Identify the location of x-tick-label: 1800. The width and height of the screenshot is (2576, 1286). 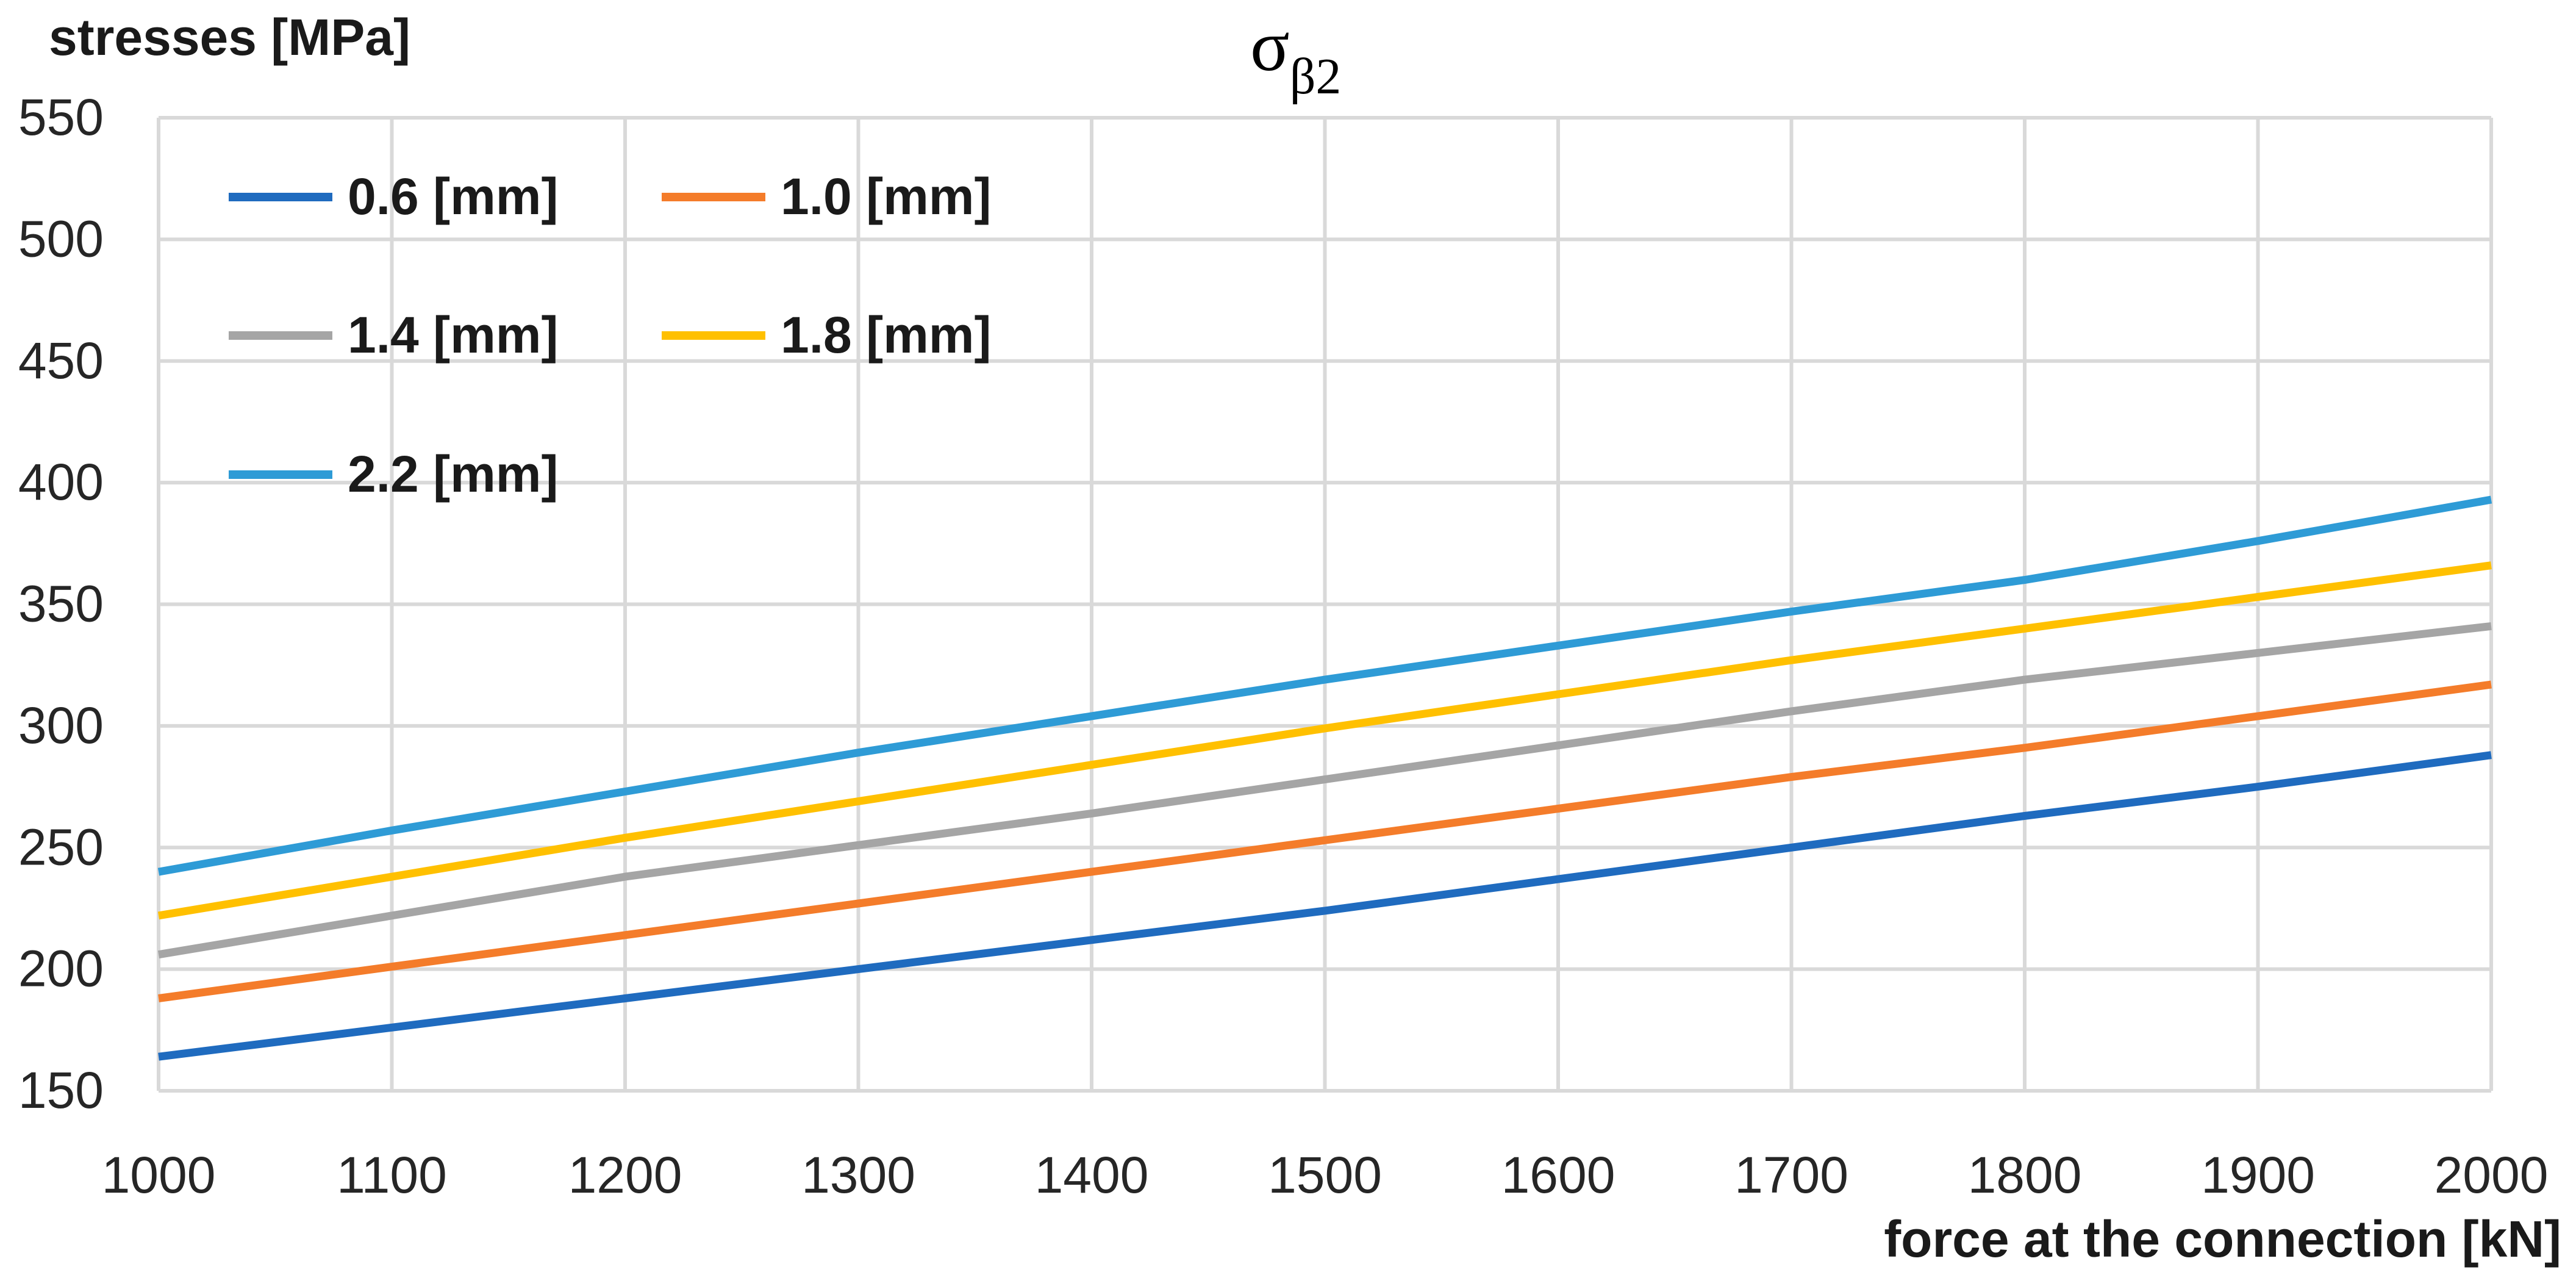
(2025, 1175).